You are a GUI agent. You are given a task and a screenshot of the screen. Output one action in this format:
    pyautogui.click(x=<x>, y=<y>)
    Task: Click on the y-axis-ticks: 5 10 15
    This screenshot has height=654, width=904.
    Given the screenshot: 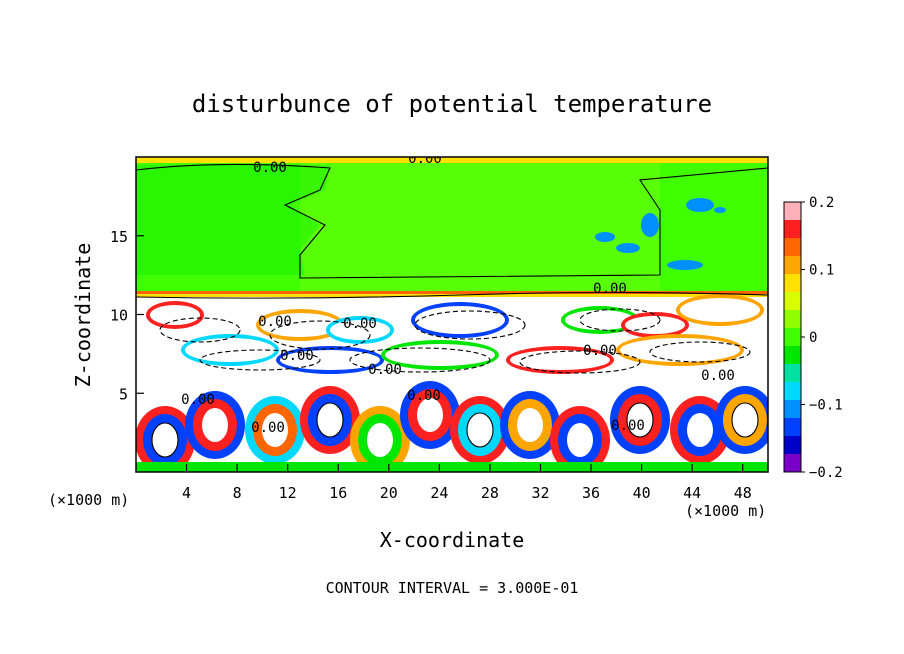 What is the action you would take?
    pyautogui.click(x=127, y=315)
    